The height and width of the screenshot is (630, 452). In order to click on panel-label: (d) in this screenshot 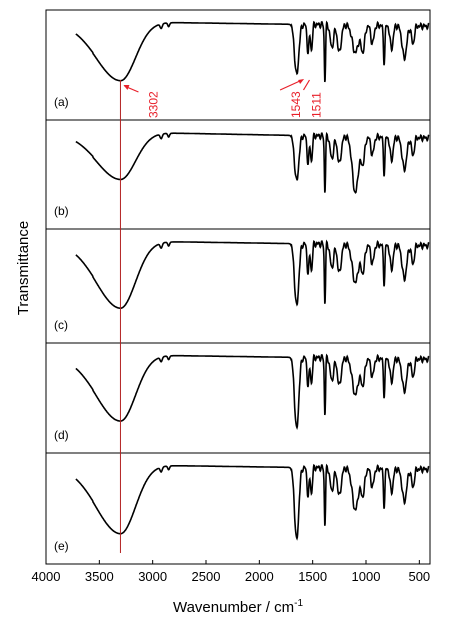, I will do `click(61, 435)`.